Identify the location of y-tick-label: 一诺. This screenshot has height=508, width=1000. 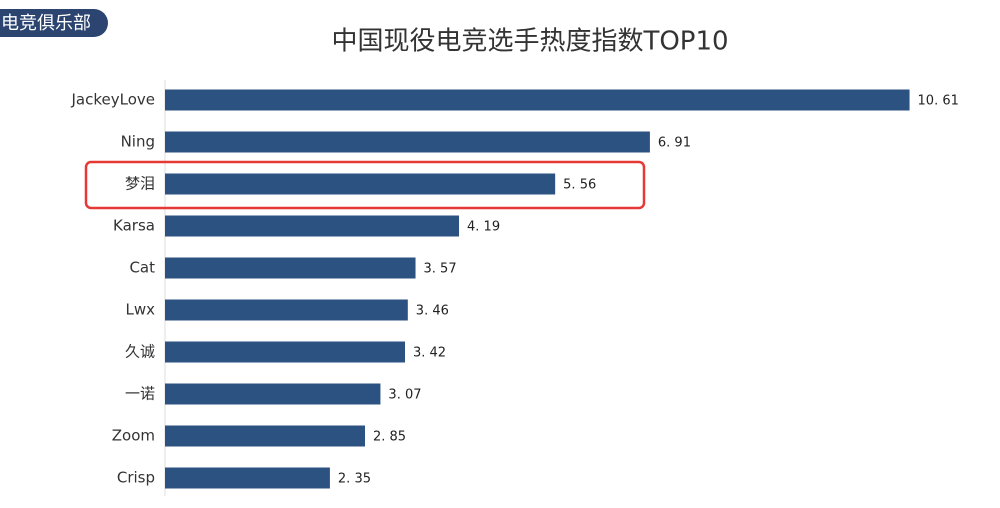
(140, 394).